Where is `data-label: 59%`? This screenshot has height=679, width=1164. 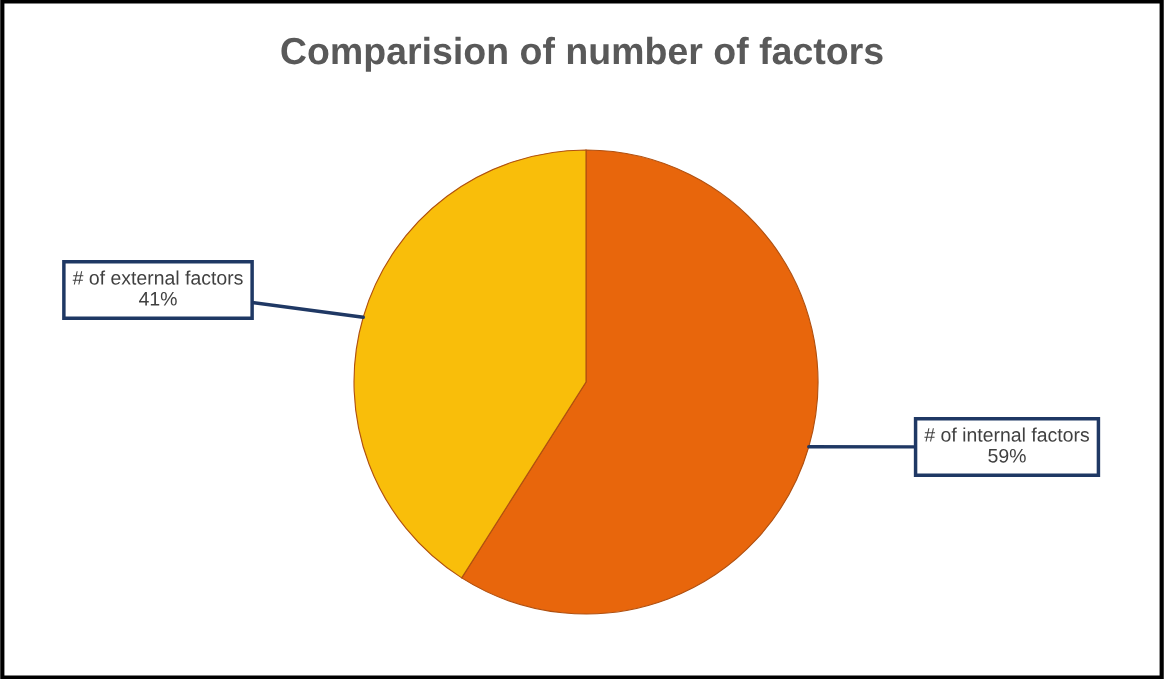 data-label: 59% is located at coordinates (1007, 455).